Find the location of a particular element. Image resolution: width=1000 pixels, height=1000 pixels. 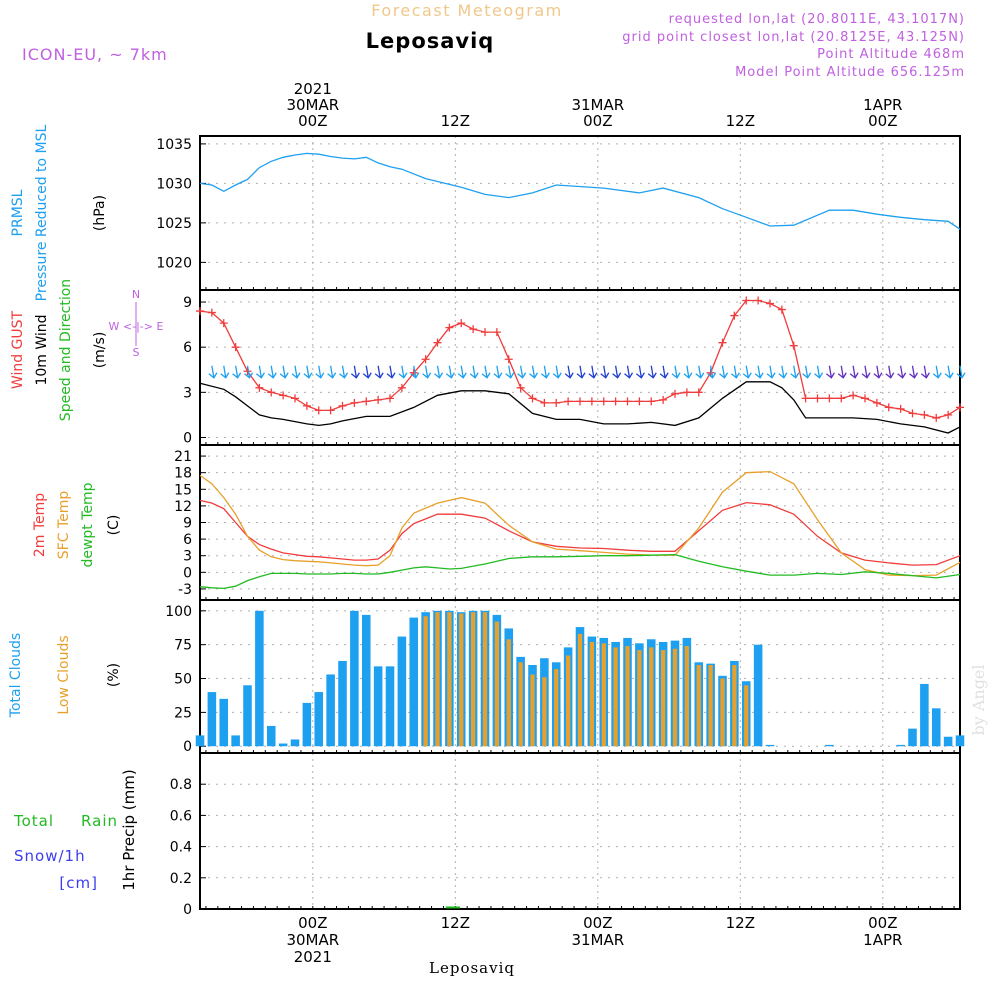

ytick-label: 1030 is located at coordinates (174, 184).